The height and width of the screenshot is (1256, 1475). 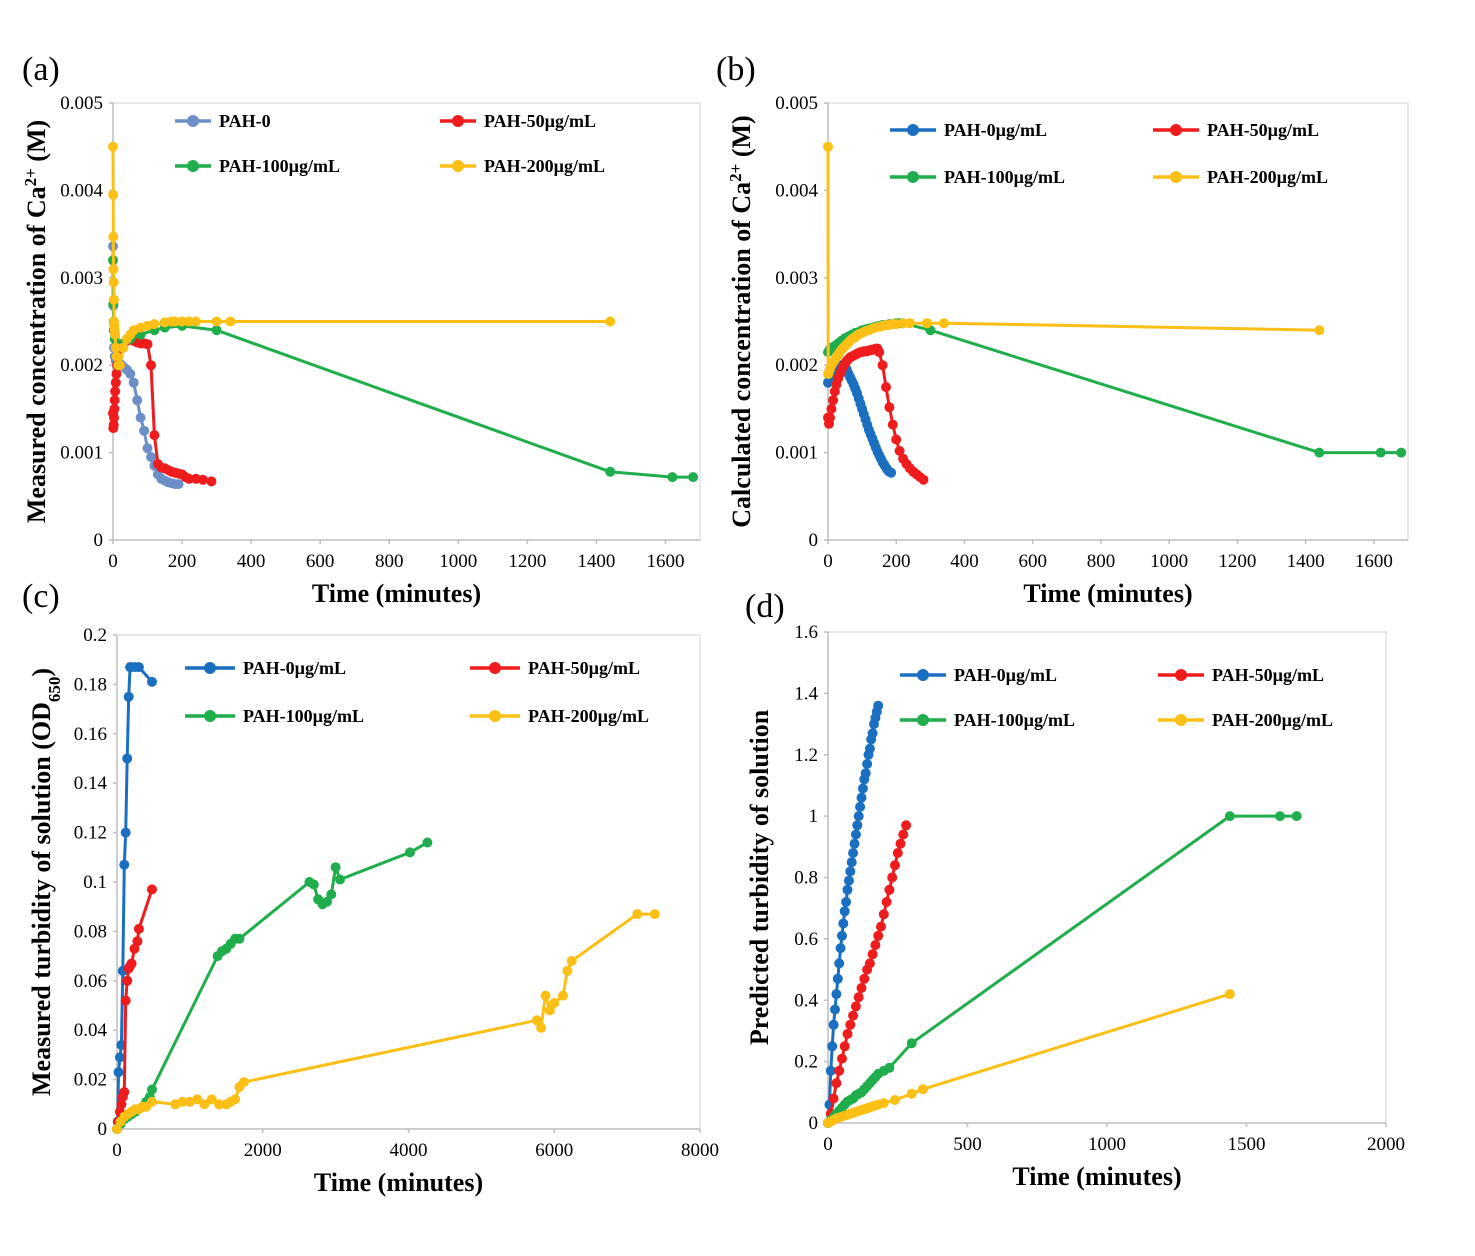 I want to click on y-tick-label: 0.002, so click(x=796, y=365).